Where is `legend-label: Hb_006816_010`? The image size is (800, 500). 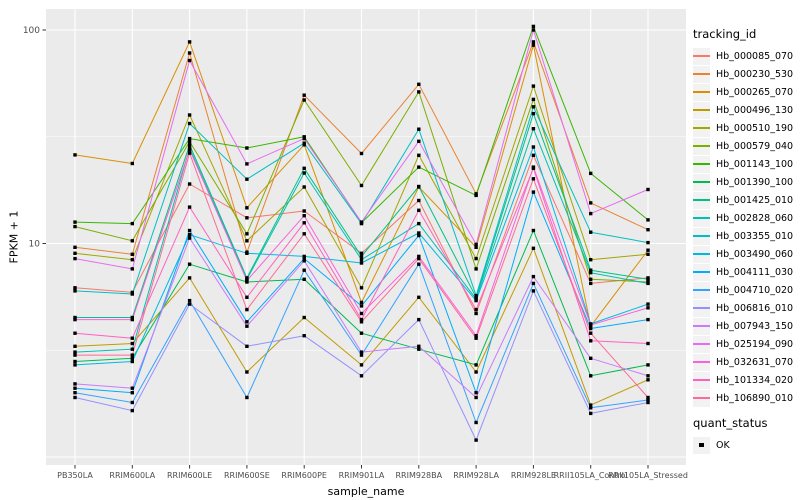
legend-label: Hb_006816_010 is located at coordinates (755, 308).